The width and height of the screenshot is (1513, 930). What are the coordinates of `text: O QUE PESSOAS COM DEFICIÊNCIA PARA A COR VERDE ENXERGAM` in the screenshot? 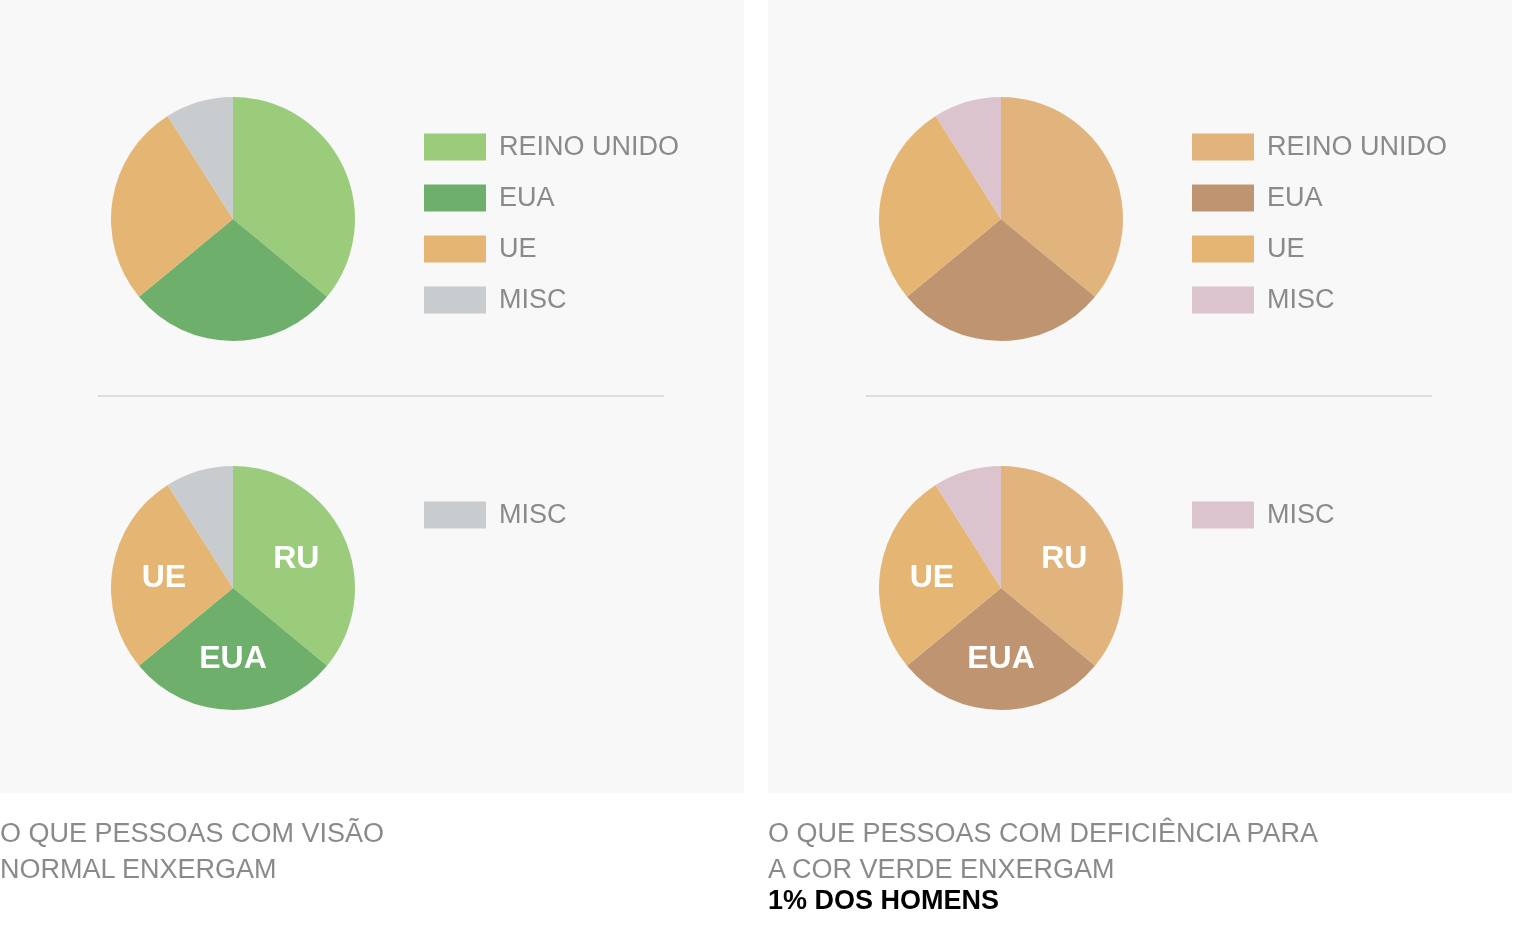 It's located at (1043, 850).